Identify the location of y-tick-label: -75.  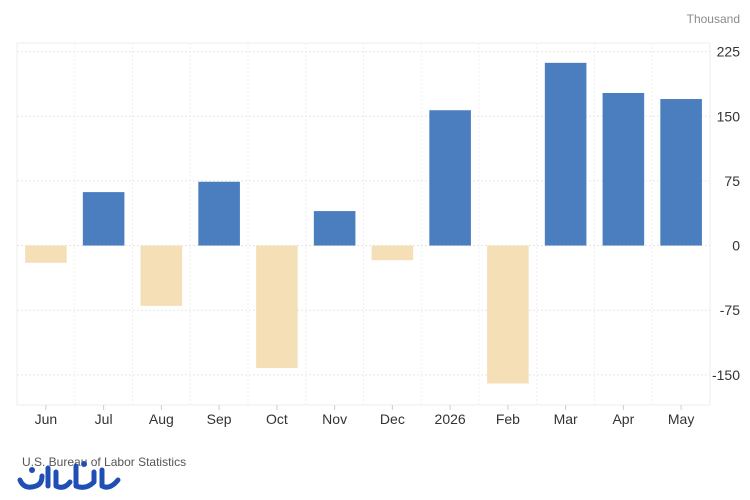
(730, 310).